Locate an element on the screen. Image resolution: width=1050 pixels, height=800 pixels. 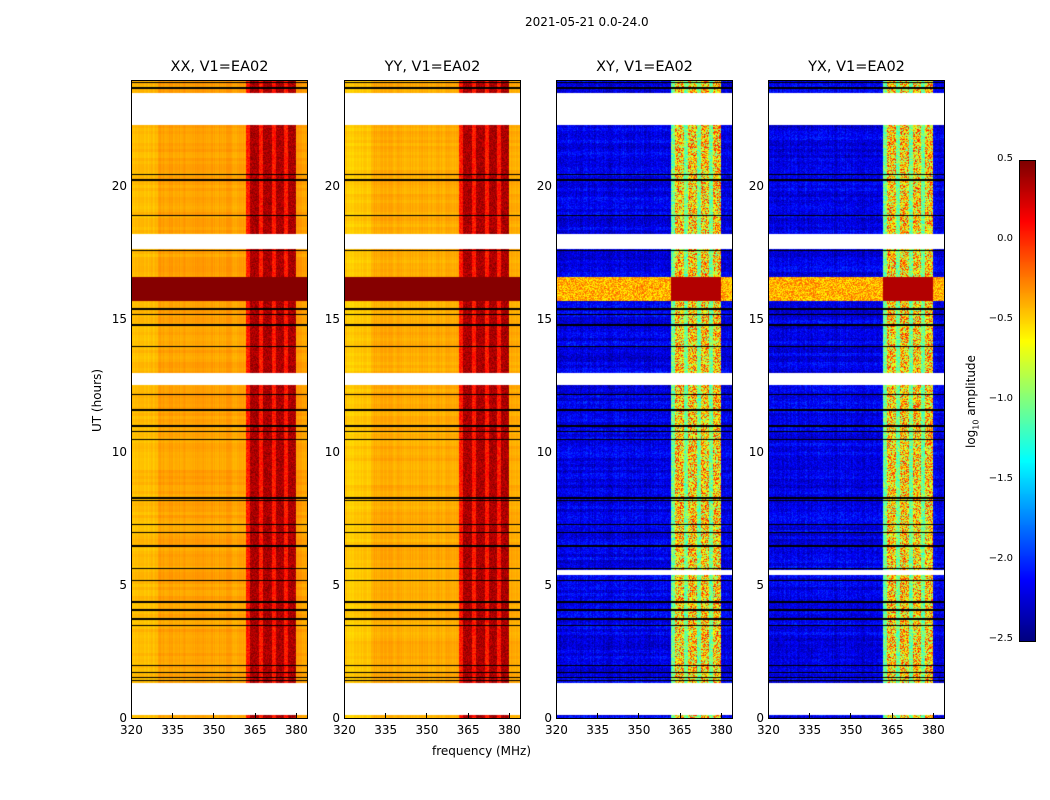
colorbar-tick-label: −2.0 is located at coordinates (1000, 558).